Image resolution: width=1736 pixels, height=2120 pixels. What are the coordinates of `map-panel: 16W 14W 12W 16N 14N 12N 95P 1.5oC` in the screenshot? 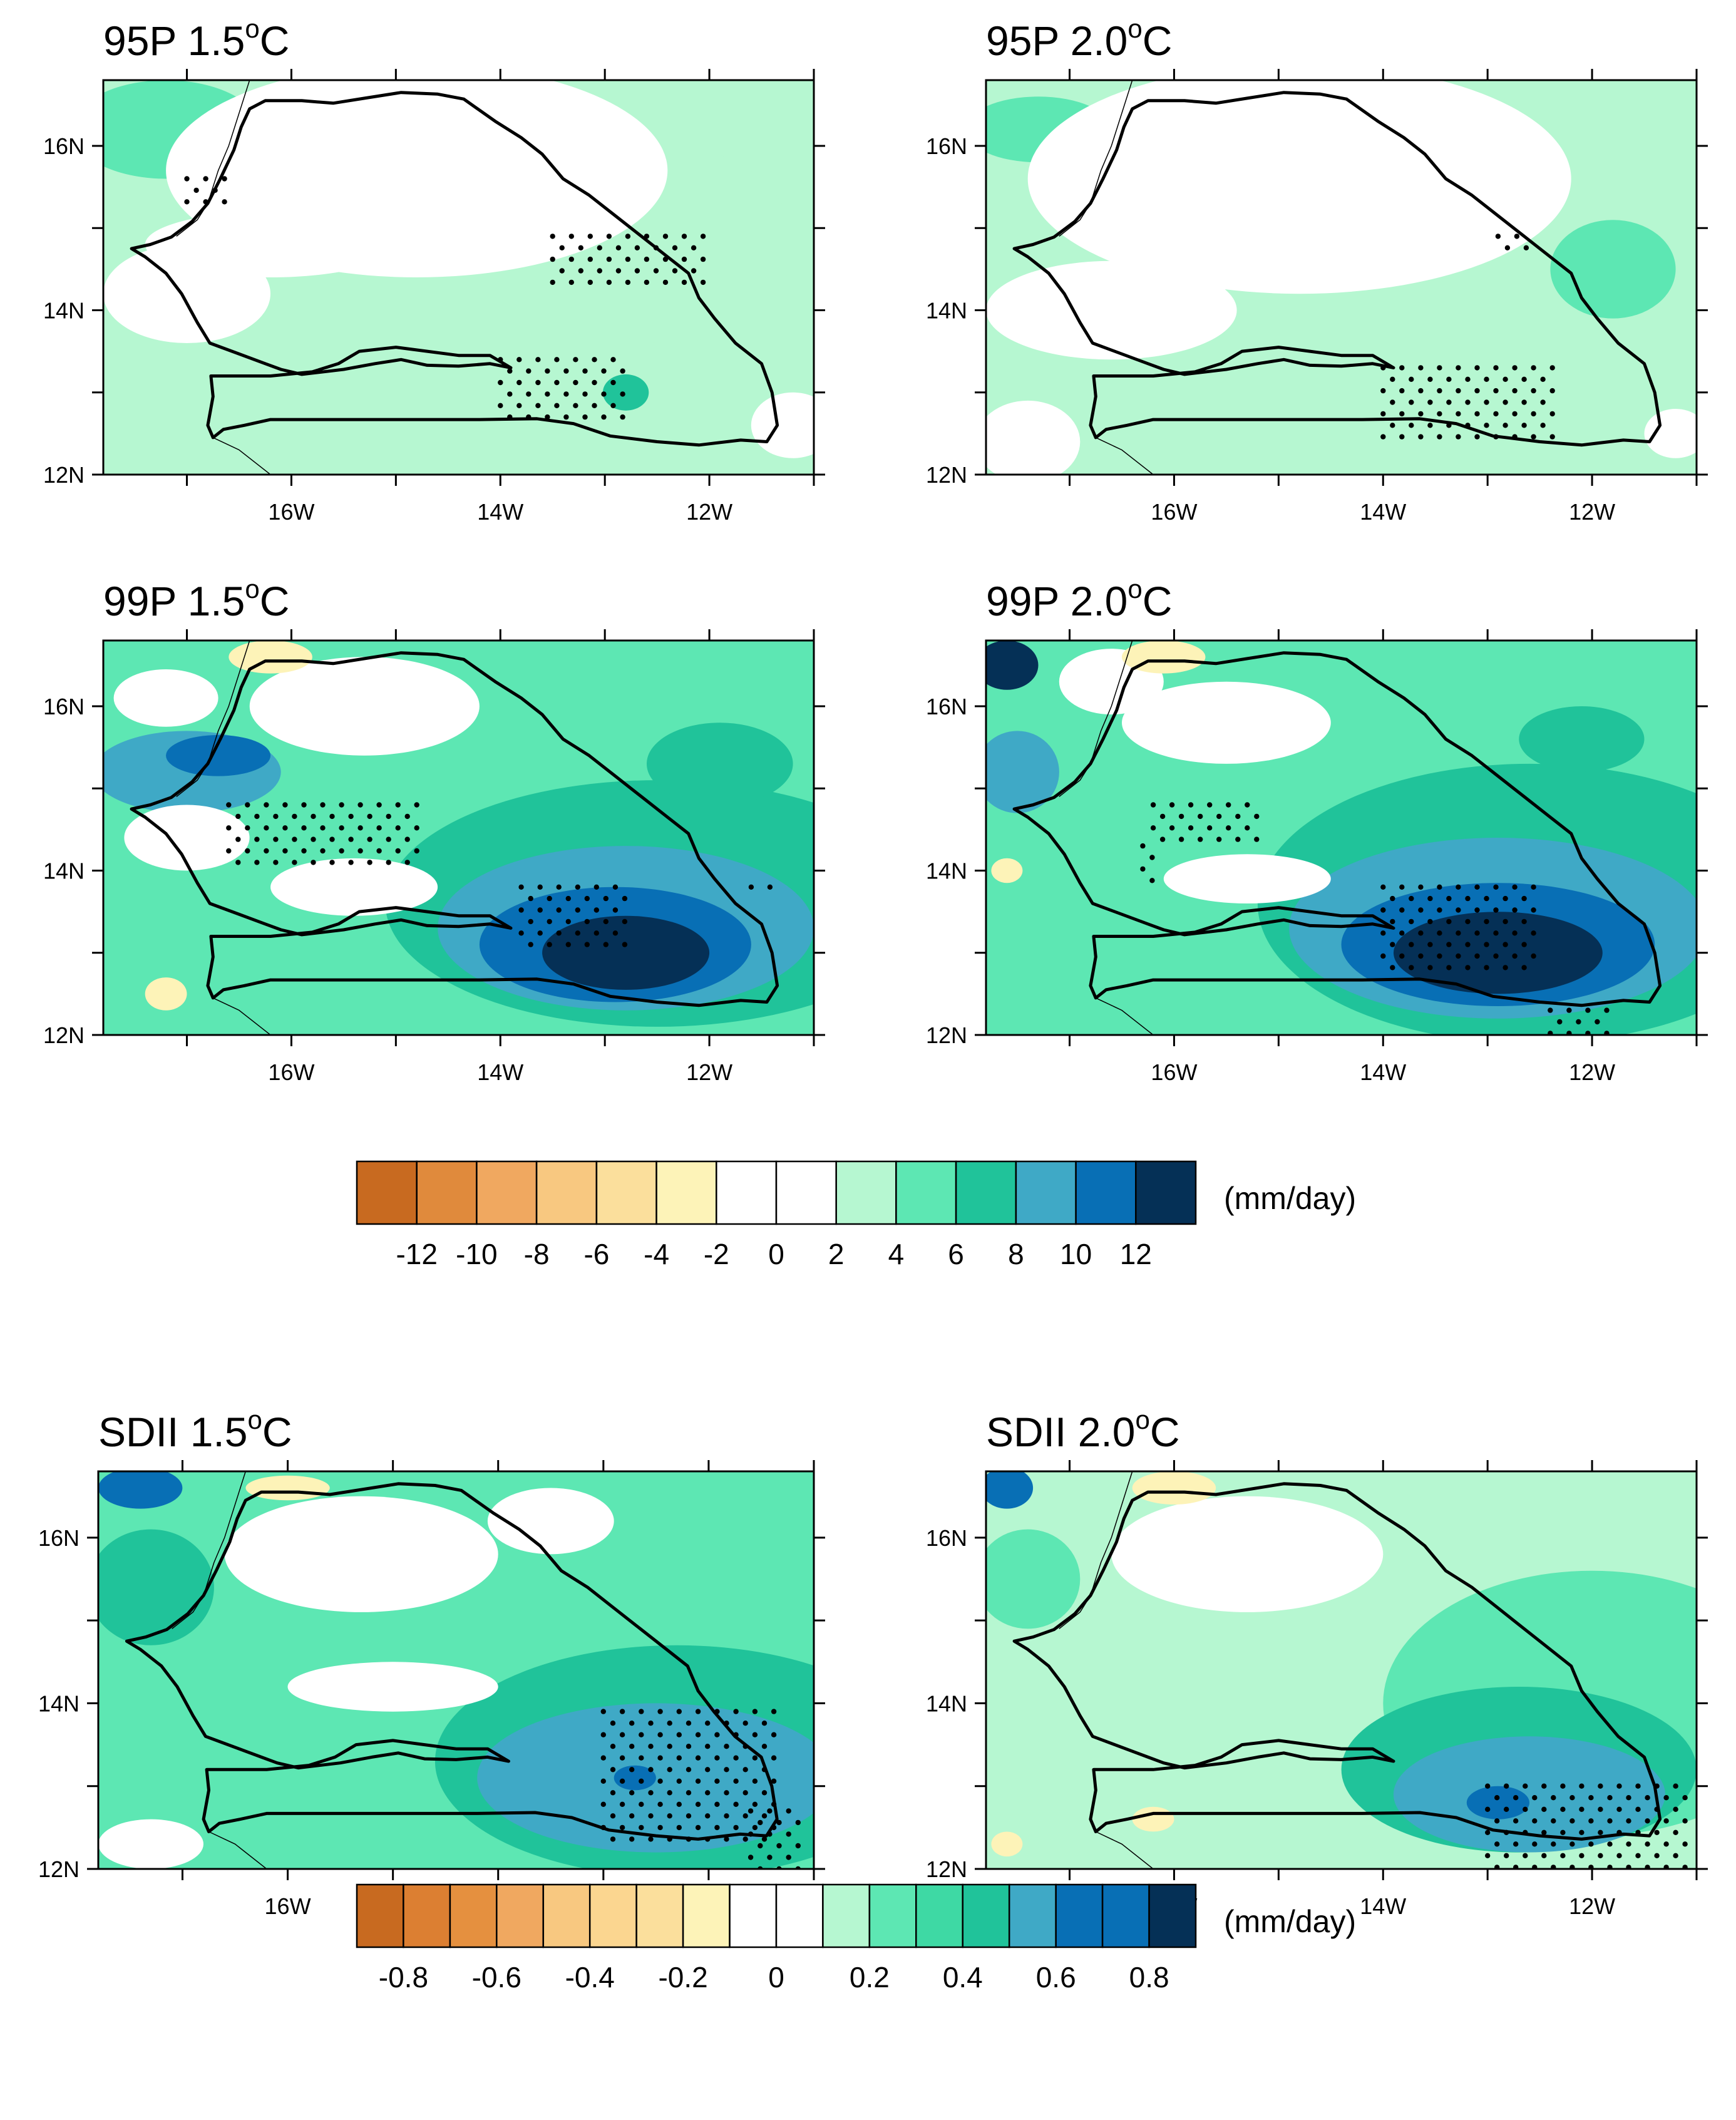 It's located at (434, 269).